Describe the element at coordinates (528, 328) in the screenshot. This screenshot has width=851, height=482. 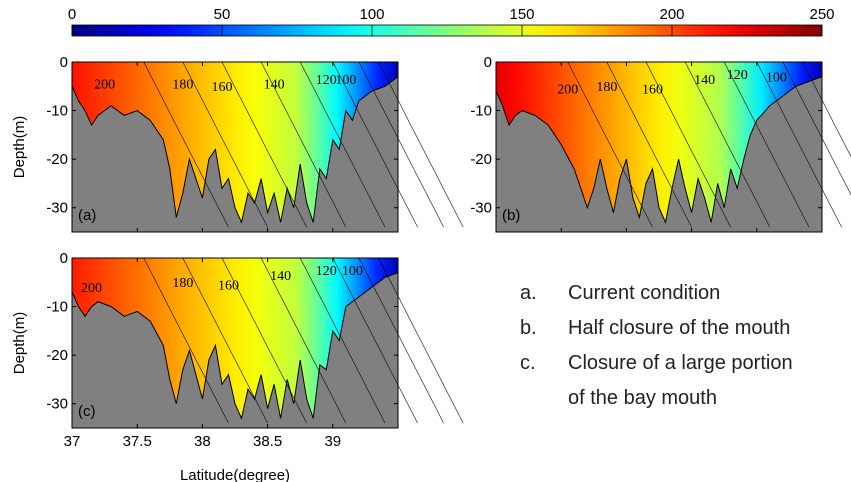
I see `annotation-b-letter: b.` at that location.